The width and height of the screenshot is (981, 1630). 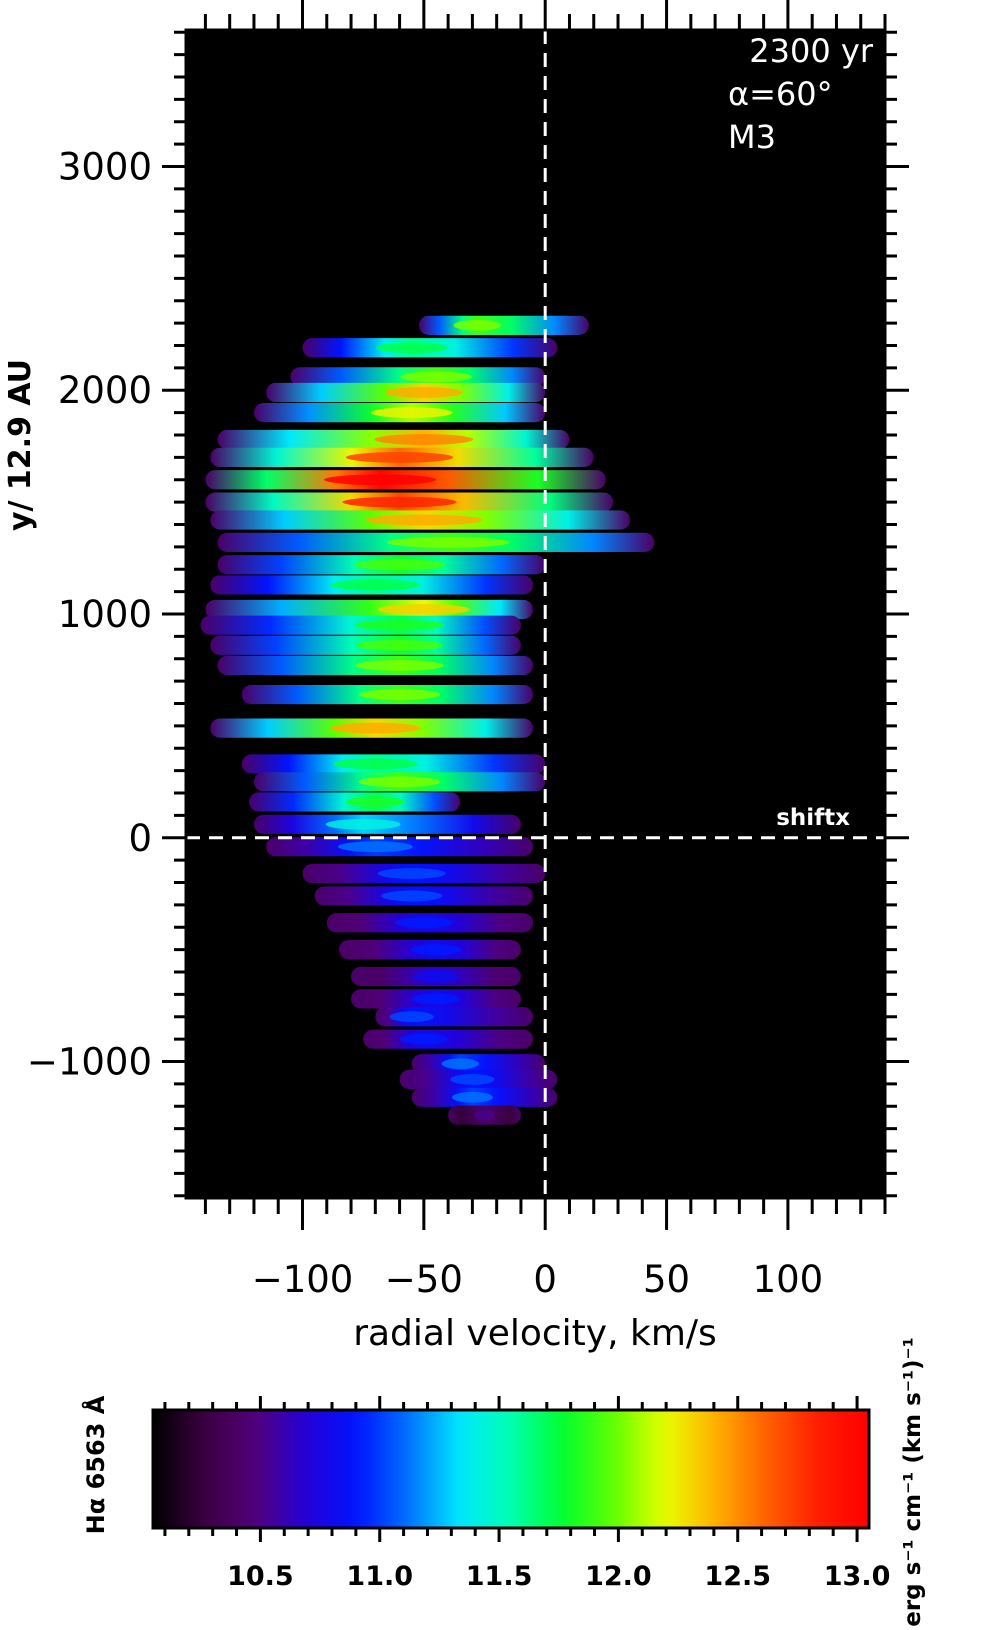 What do you see at coordinates (666, 1279) in the screenshot?
I see `x-tick-label: 50` at bounding box center [666, 1279].